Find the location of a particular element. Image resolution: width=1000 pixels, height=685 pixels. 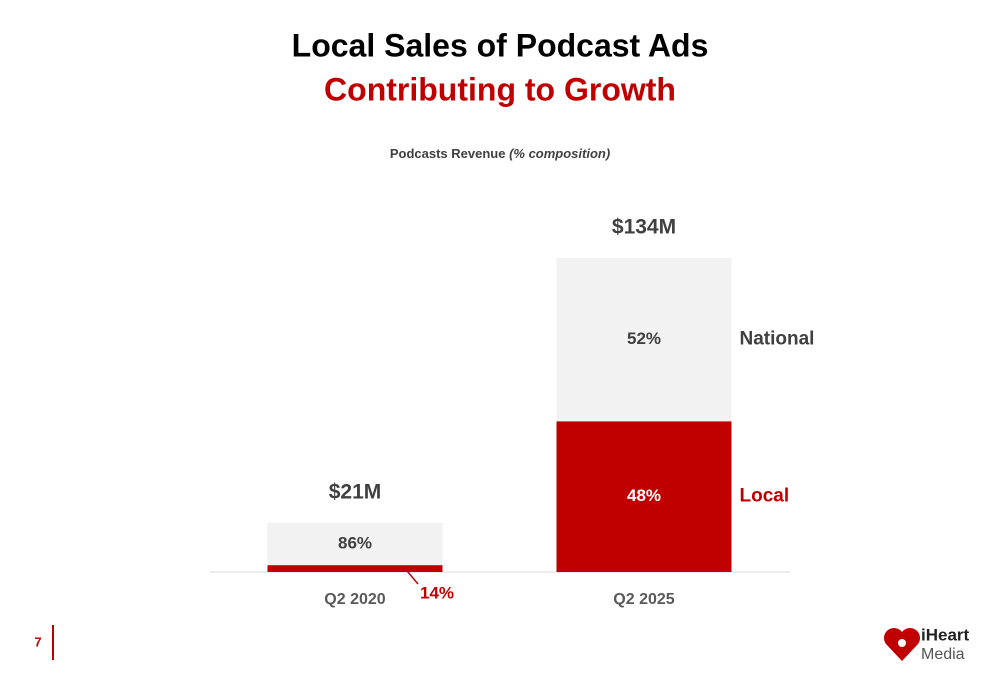

logo-text: iHeart is located at coordinates (945, 634).